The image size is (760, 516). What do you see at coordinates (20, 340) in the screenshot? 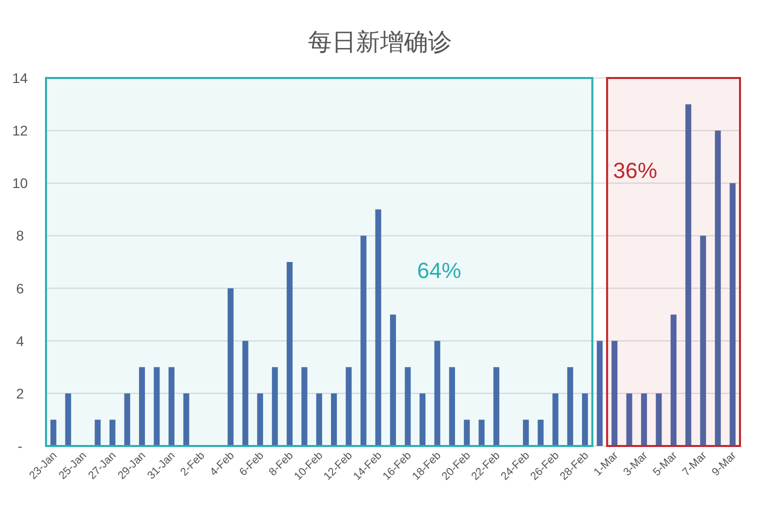
I see `y-tick-label: 4` at bounding box center [20, 340].